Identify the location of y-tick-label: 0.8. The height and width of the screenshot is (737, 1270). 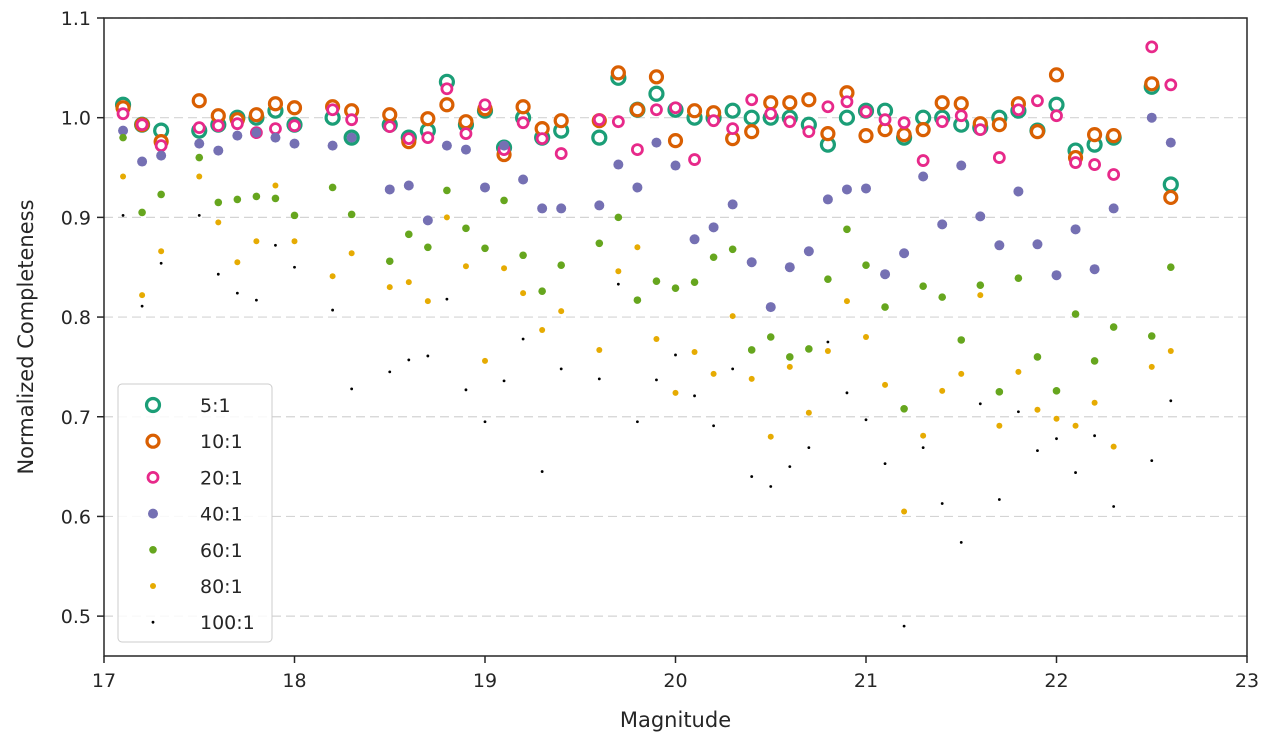
(76, 318).